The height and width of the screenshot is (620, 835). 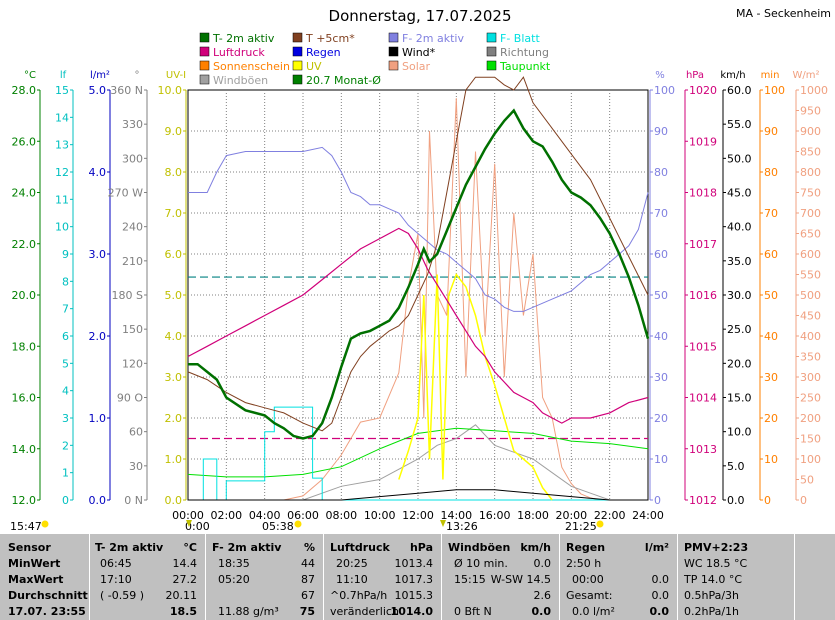 What do you see at coordinates (98, 336) in the screenshot?
I see `rain-tick-label: 2.0` at bounding box center [98, 336].